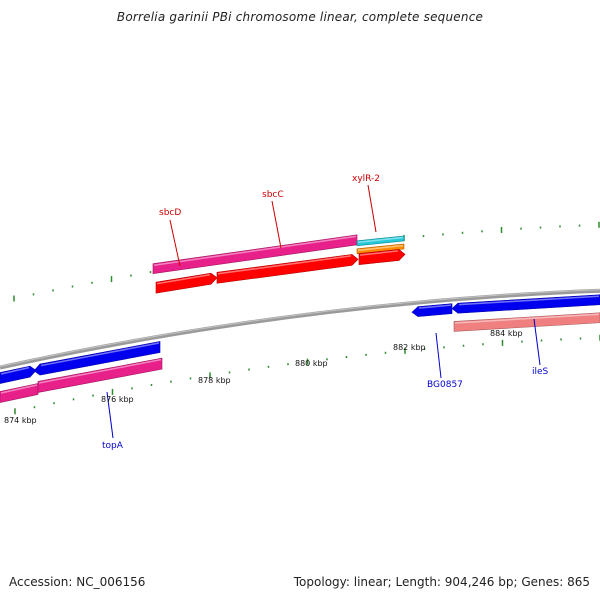 Image resolution: width=600 pixels, height=600 pixels. Describe the element at coordinates (540, 372) in the screenshot. I see `gene-label-ileS: ileS` at that location.